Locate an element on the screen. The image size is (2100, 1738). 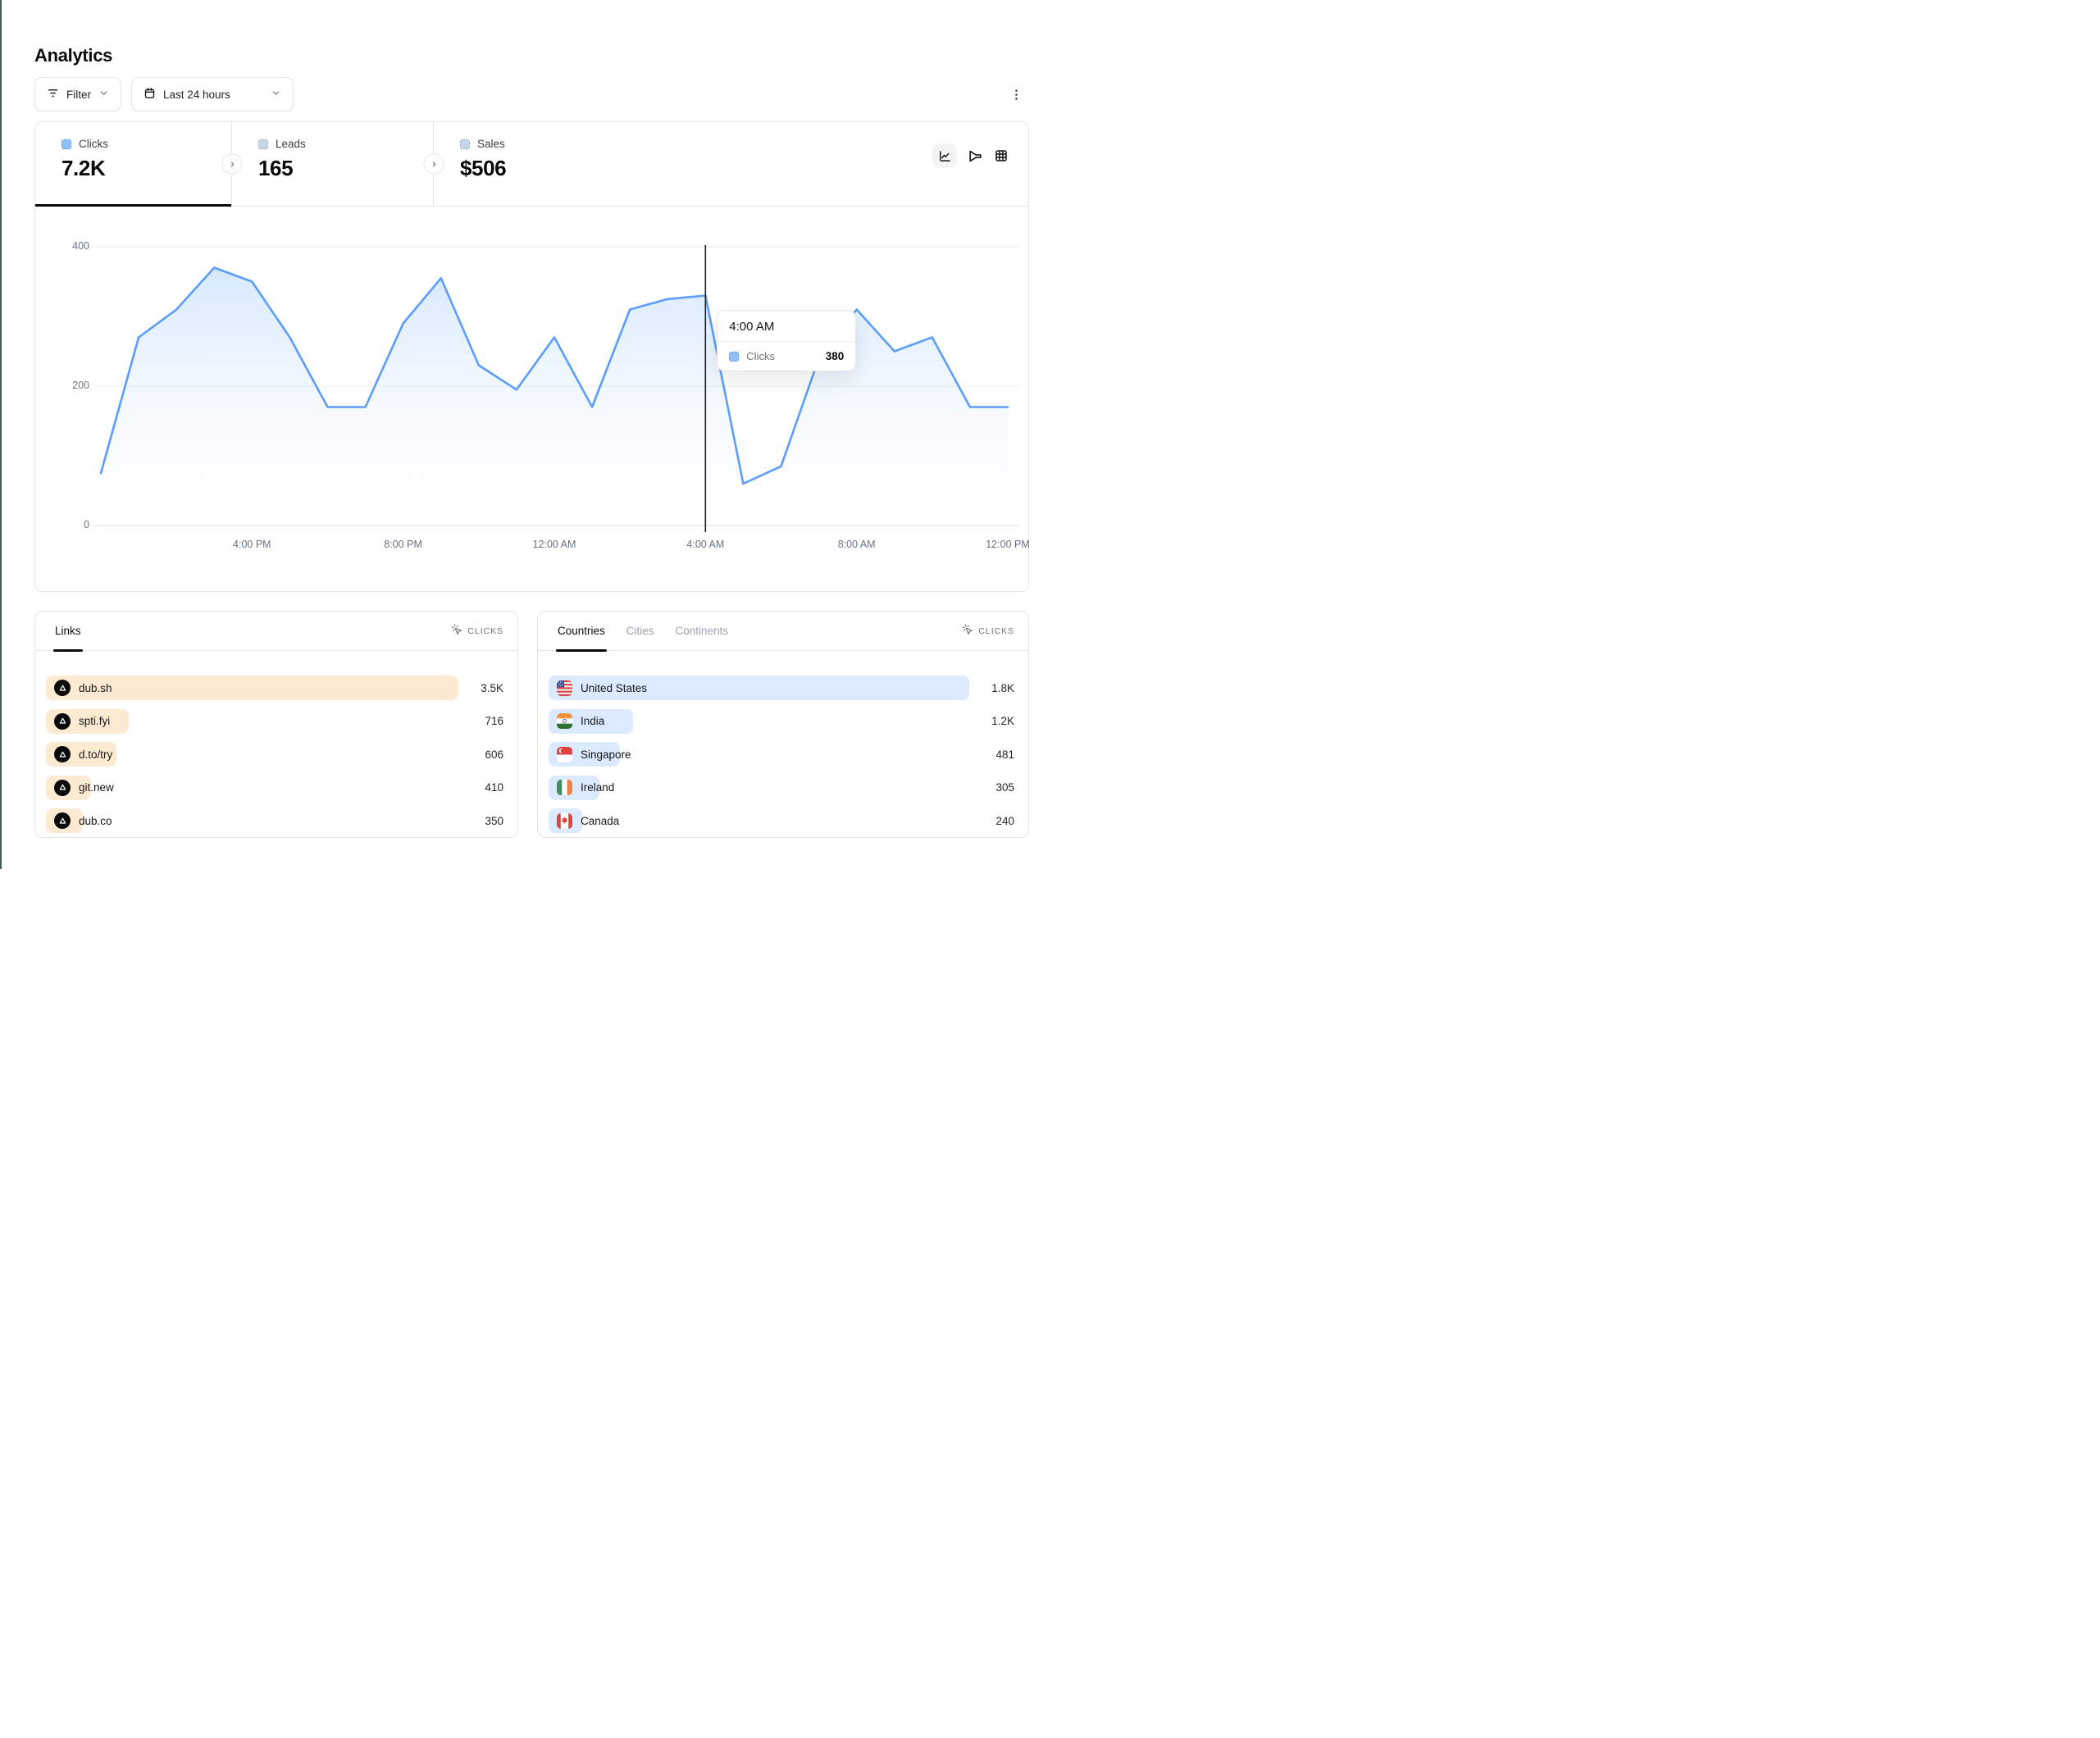
row-clicks-value: 240 is located at coordinates (1004, 820).